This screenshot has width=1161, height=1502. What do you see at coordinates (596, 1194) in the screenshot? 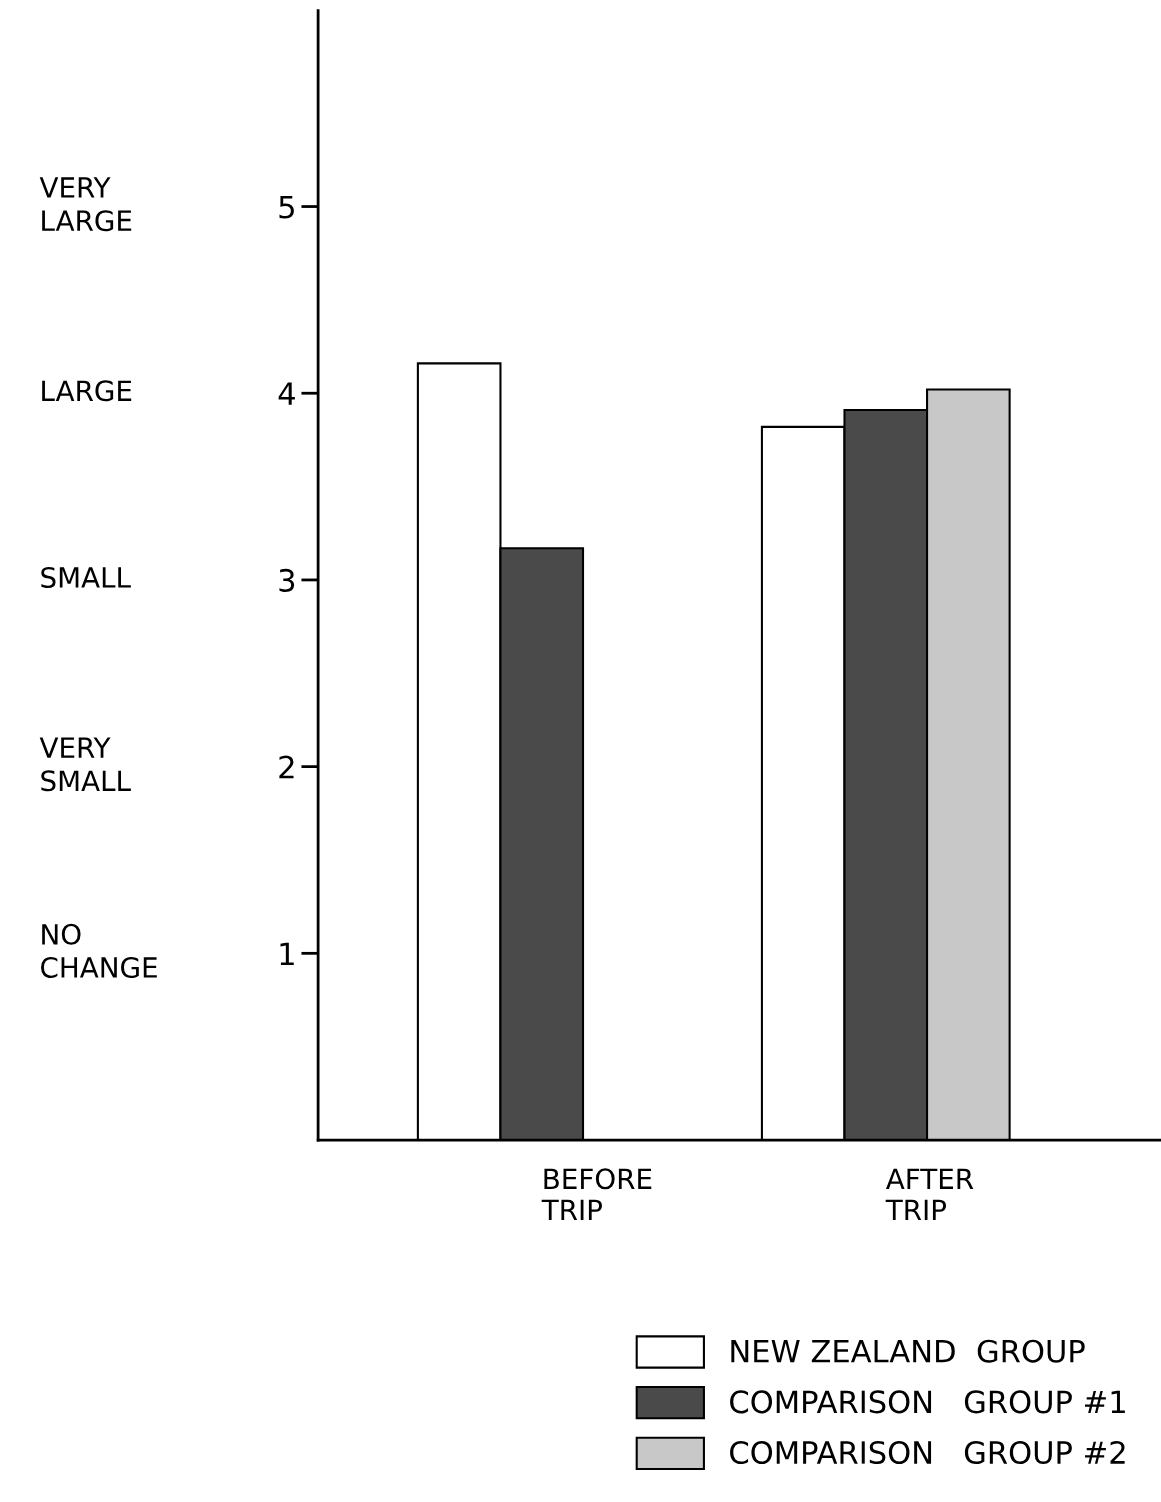
I see `x-tick-label: BEFORE TRIP` at bounding box center [596, 1194].